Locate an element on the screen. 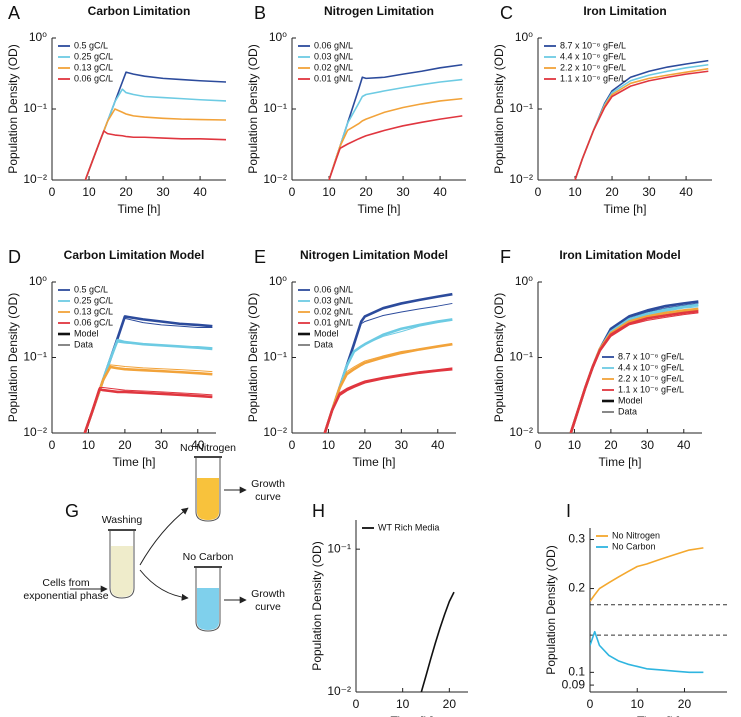 The height and width of the screenshot is (717, 741). legend-label: 8.7 x 10⁻⁶ gFe/L is located at coordinates (593, 45).